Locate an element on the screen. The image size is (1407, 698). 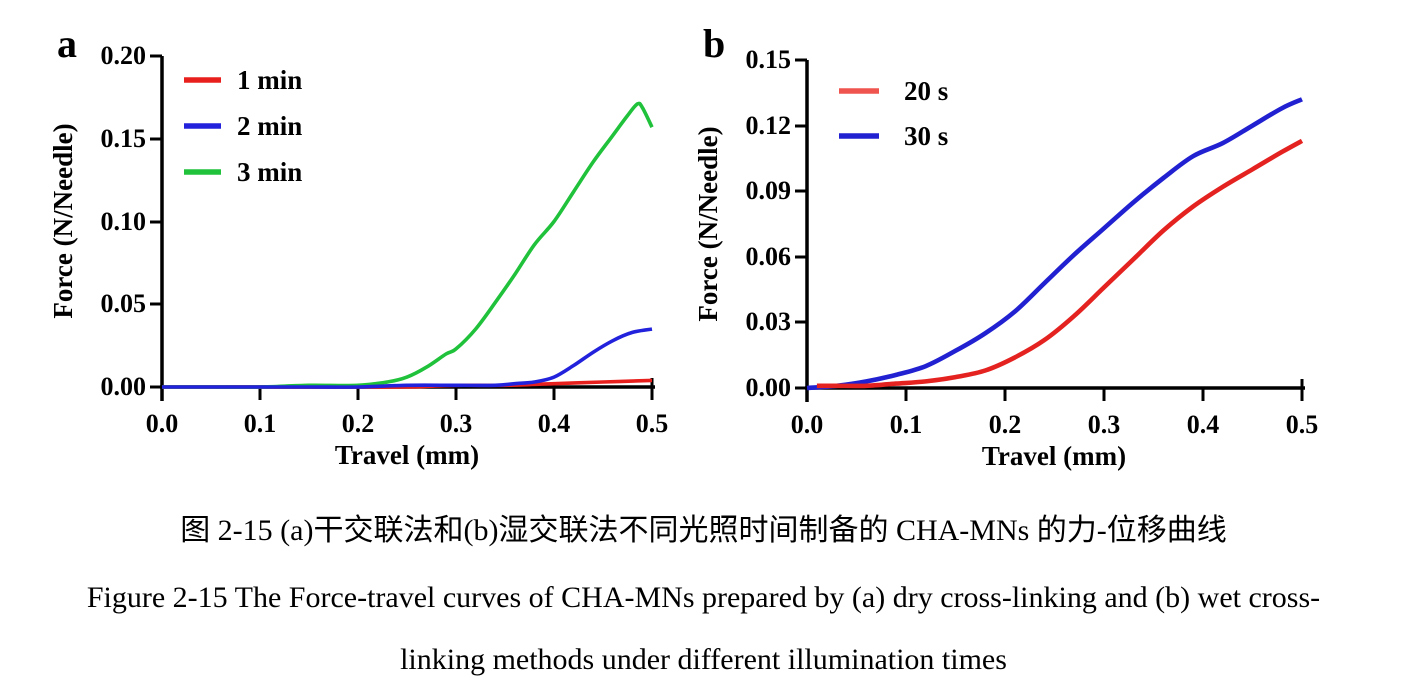
chart-a-y-tick-labels: 0.00 0.05 0.10 0.15 0.20 is located at coordinates (124, 221).